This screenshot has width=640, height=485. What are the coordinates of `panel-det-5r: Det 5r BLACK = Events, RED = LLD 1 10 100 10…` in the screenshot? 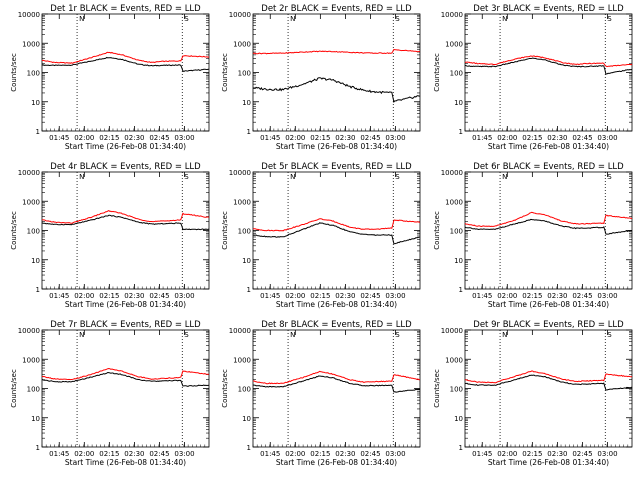 It's located at (321, 235).